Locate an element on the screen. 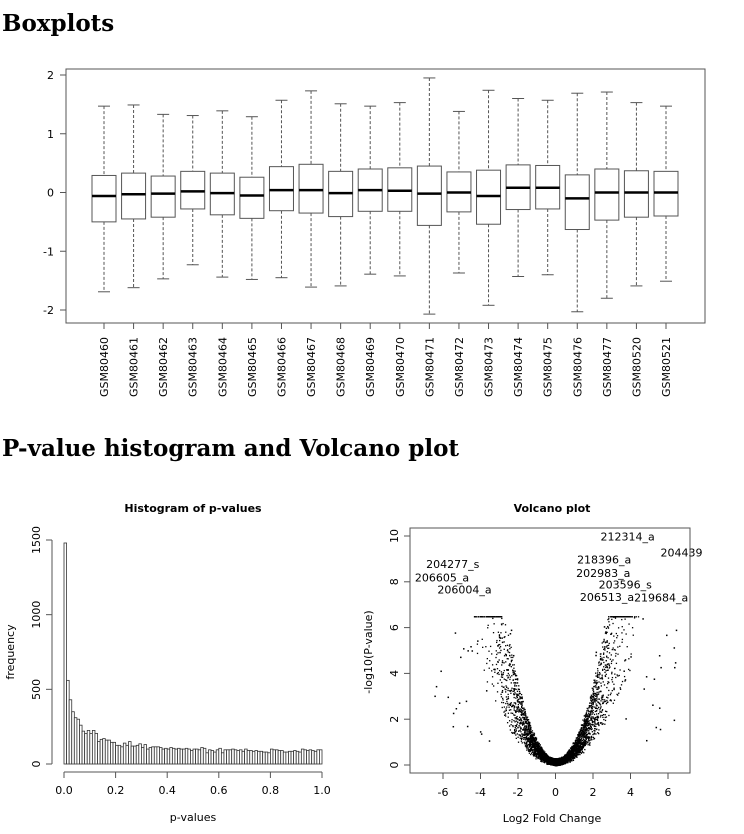 This screenshot has width=744, height=834. y-tick-label: 1 is located at coordinates (50, 134).